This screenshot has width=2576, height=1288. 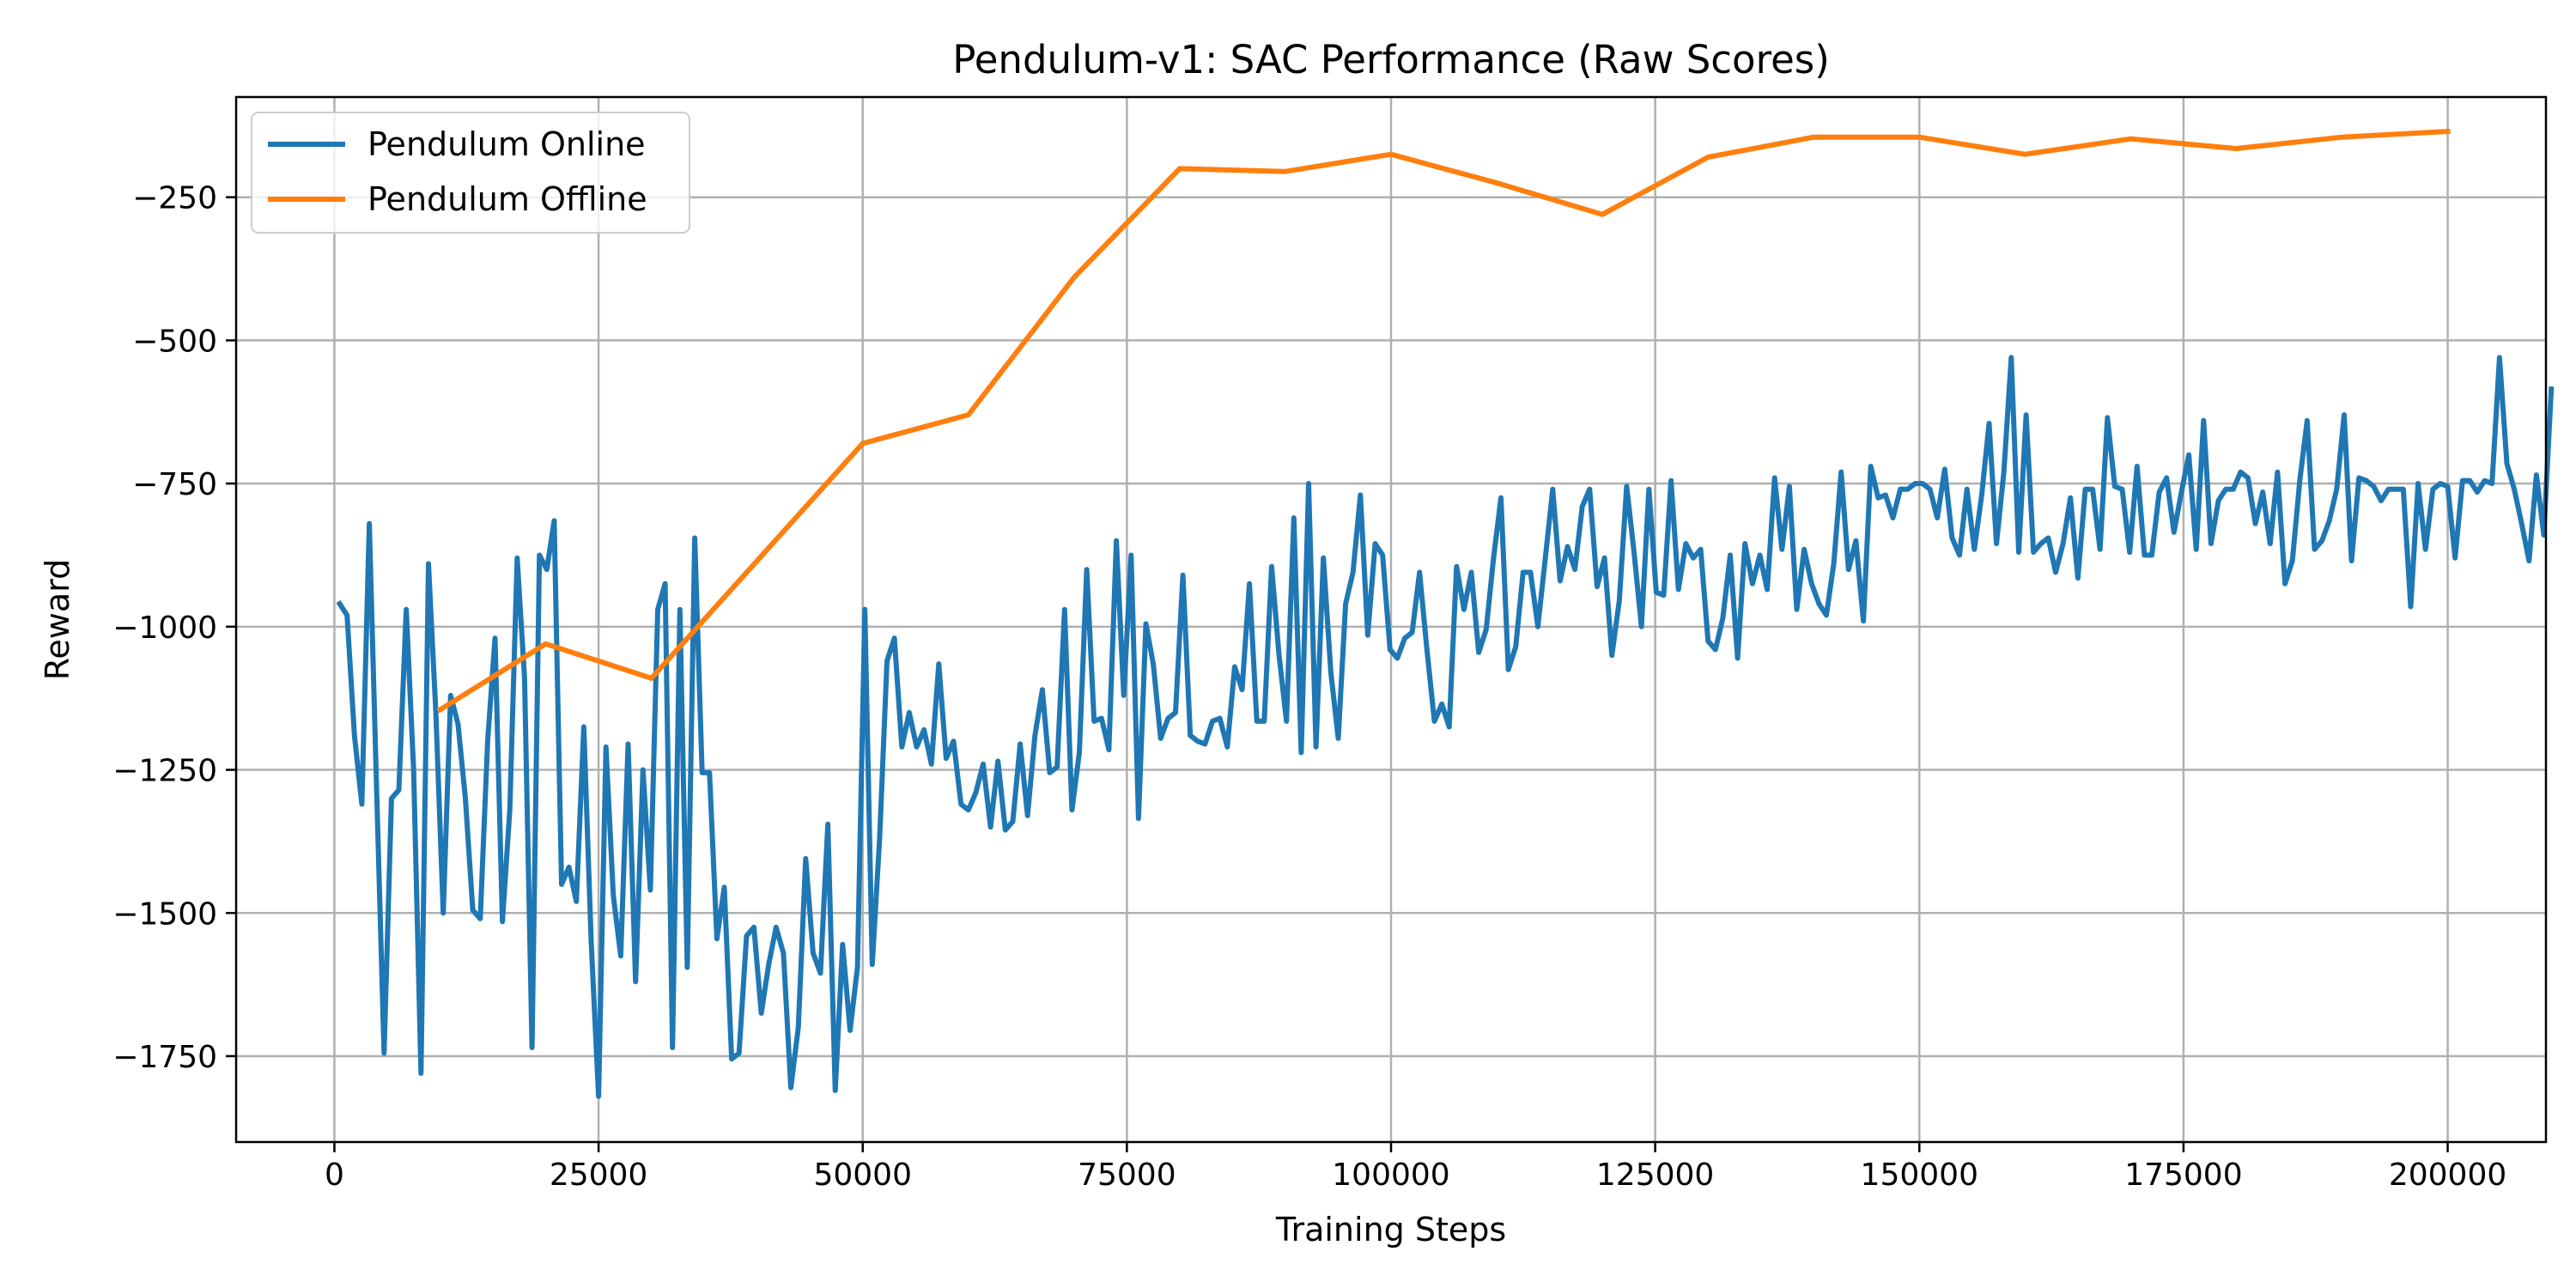 I want to click on legend-label-offline: Pendulum Offline, so click(x=508, y=199).